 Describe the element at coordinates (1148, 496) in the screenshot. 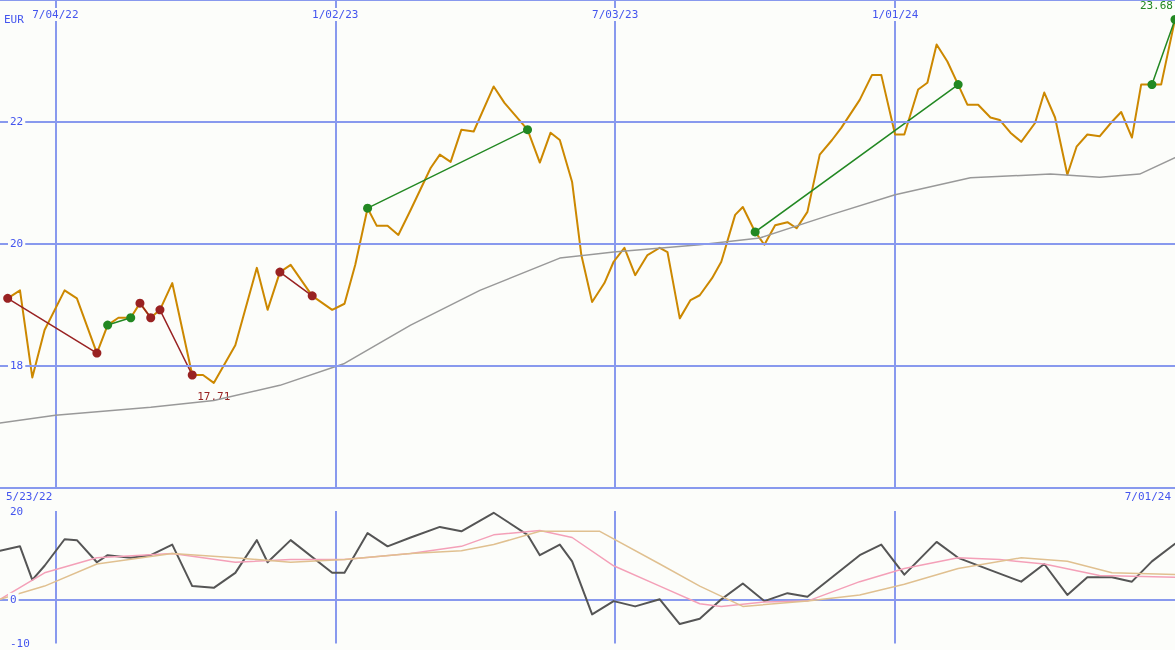

I see `text: 7/01/24` at that location.